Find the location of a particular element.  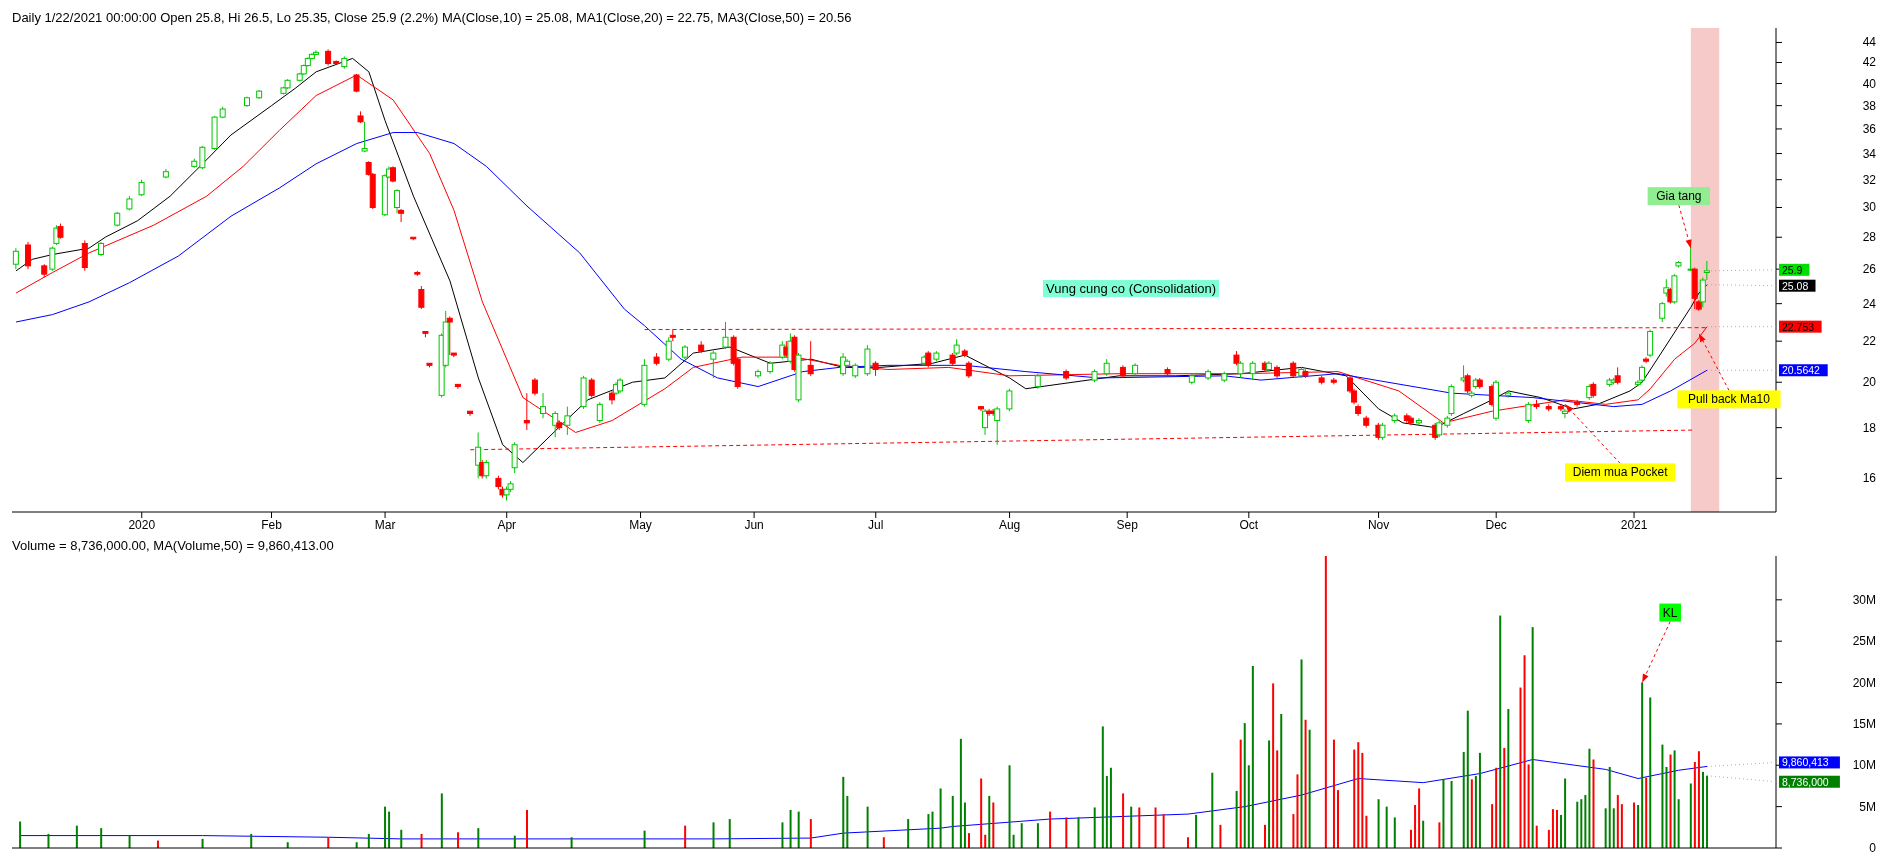

y-tick-label: 24 is located at coordinates (1869, 303).